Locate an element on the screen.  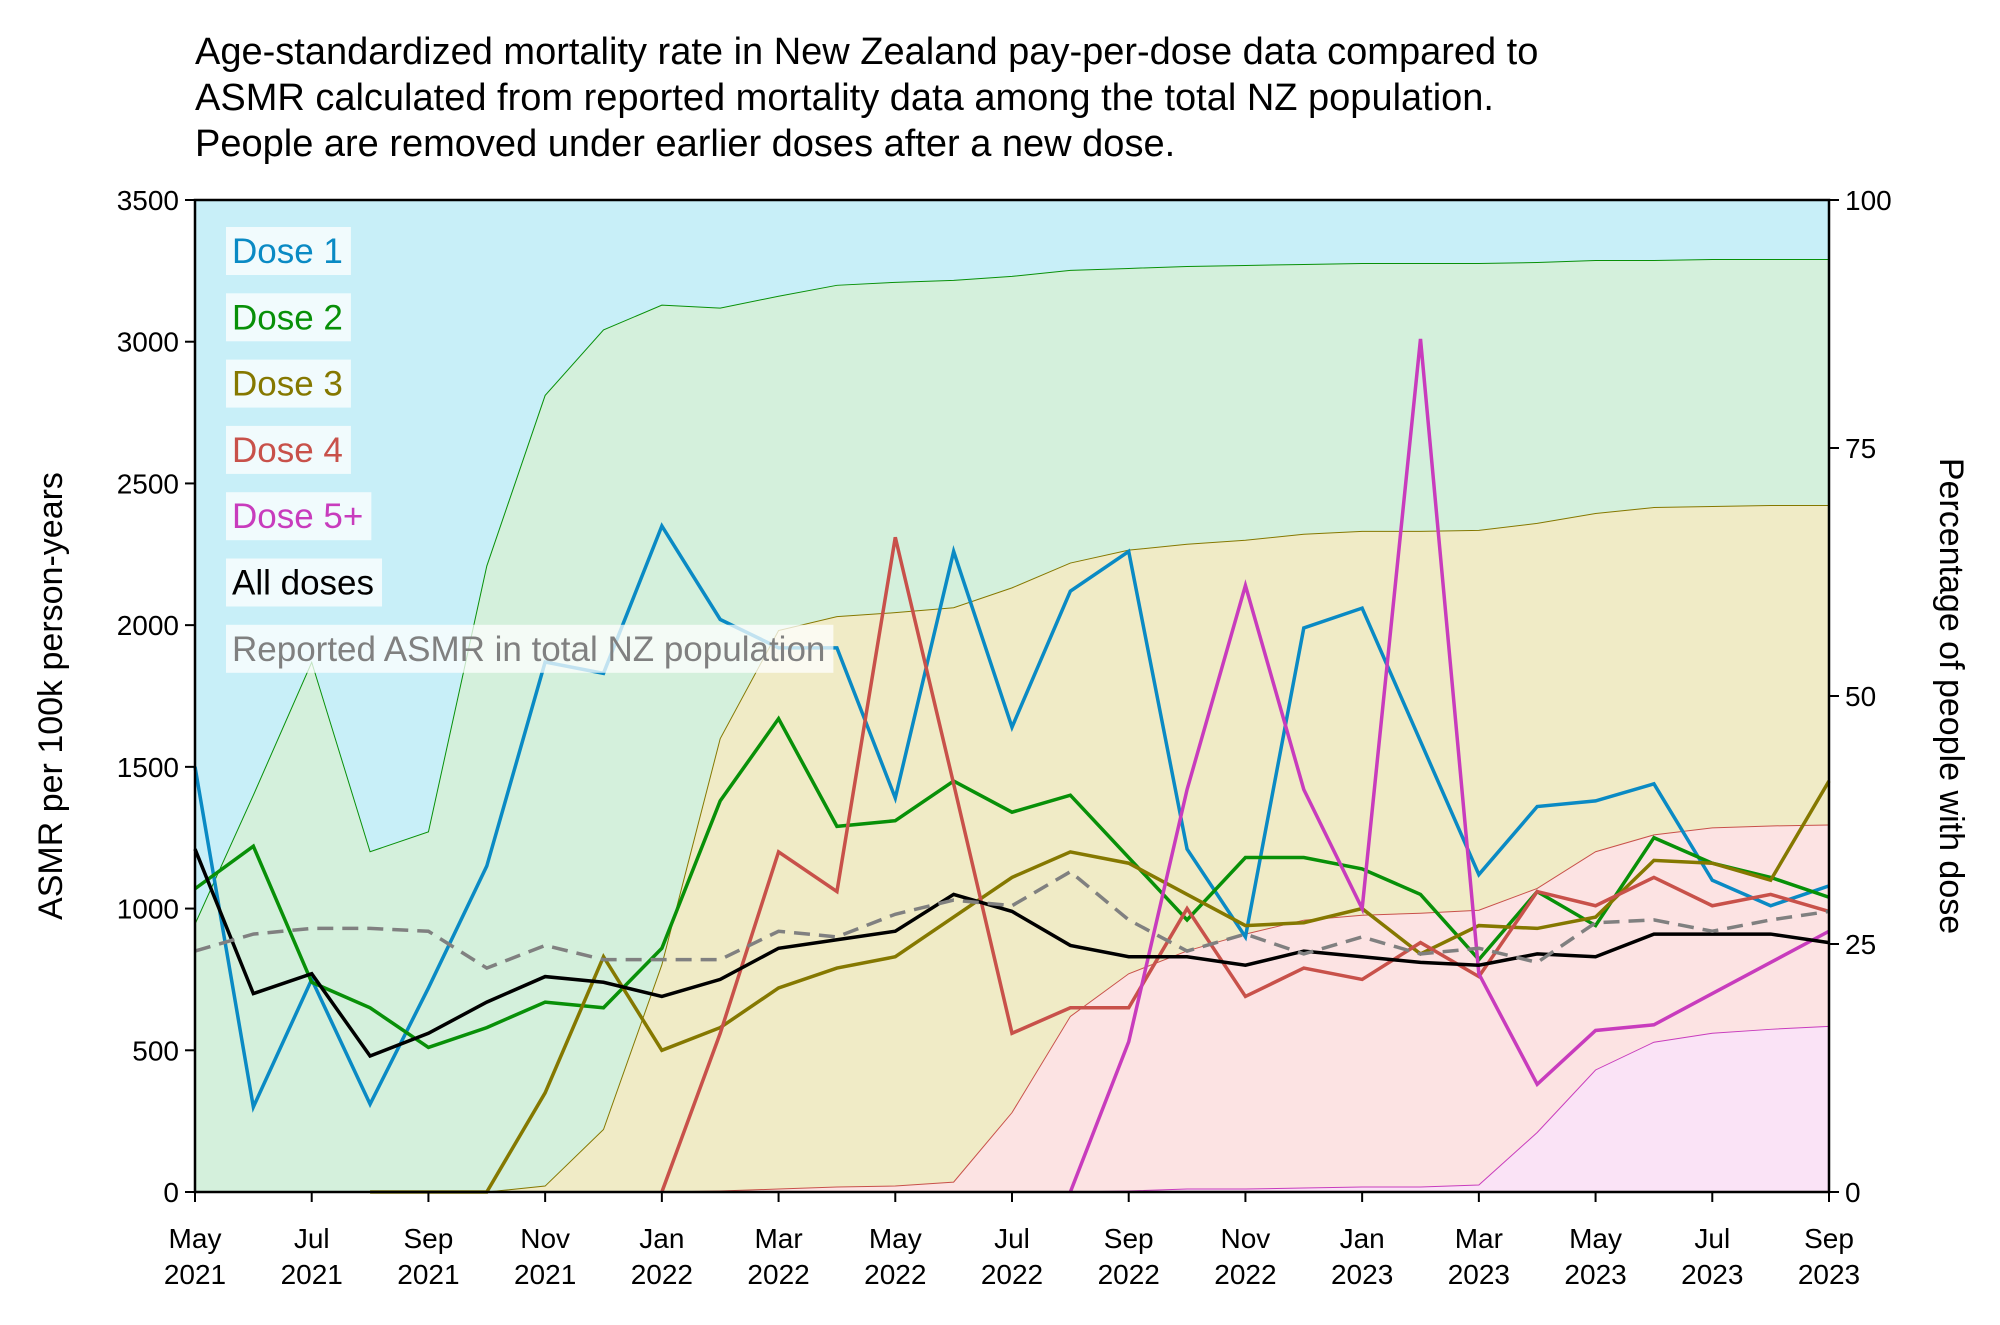
legend-label: Dose 3 is located at coordinates (287, 384).